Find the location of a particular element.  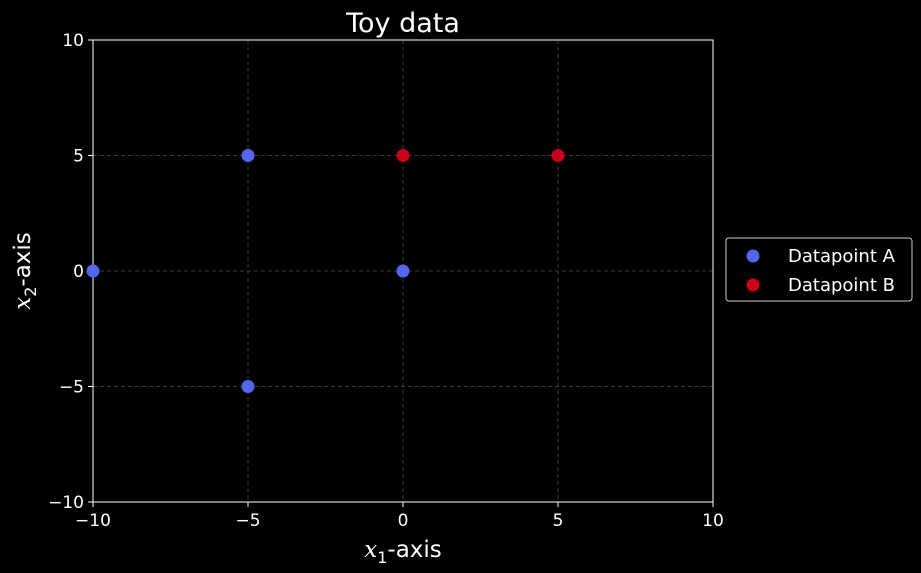

legend-frame is located at coordinates (819, 269).